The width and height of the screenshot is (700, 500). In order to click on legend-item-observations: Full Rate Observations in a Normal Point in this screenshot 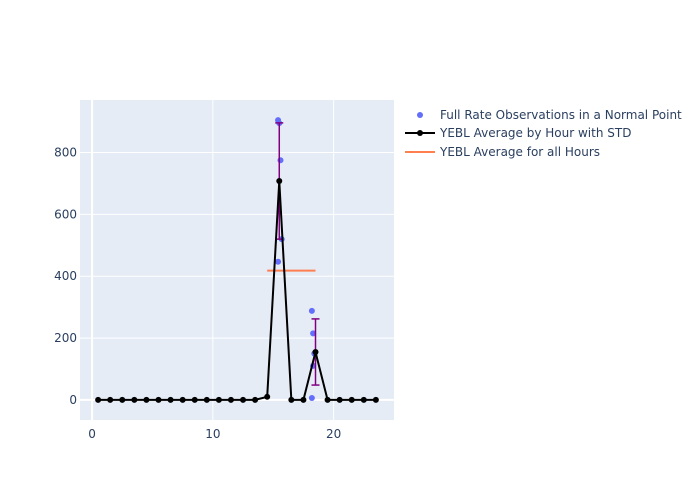, I will do `click(549, 115)`.